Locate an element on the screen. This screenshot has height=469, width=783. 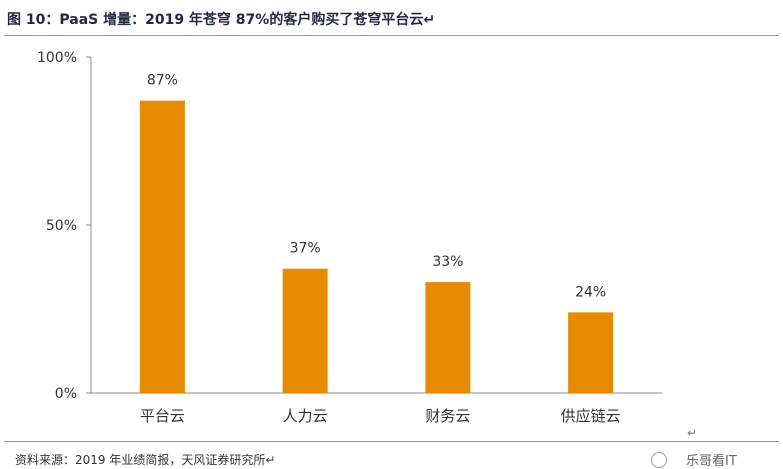
y-tick-label: 0% is located at coordinates (66, 394).